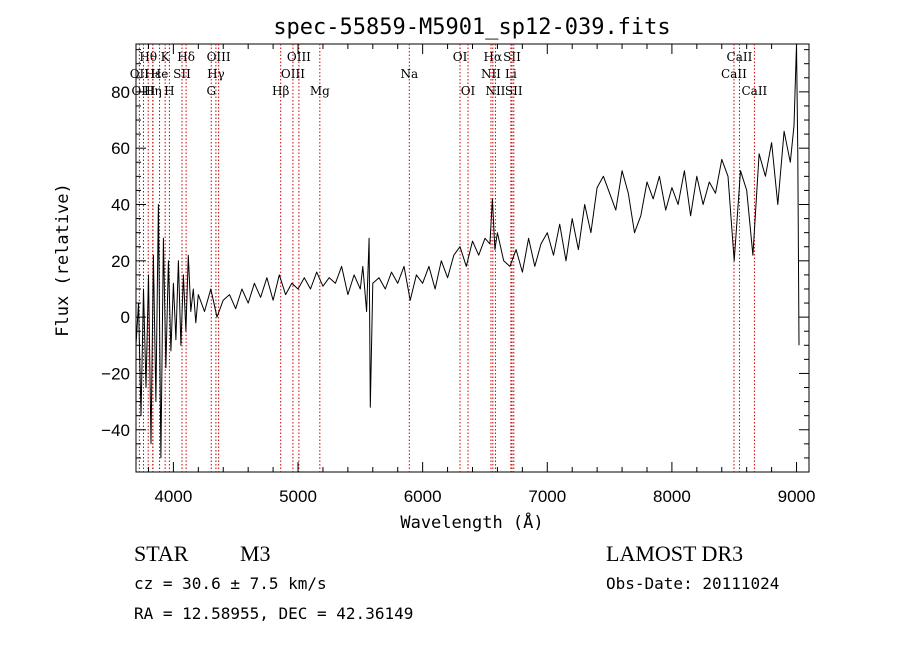 This screenshot has width=900, height=649. I want to click on spectral-line-label: OII, so click(140, 74).